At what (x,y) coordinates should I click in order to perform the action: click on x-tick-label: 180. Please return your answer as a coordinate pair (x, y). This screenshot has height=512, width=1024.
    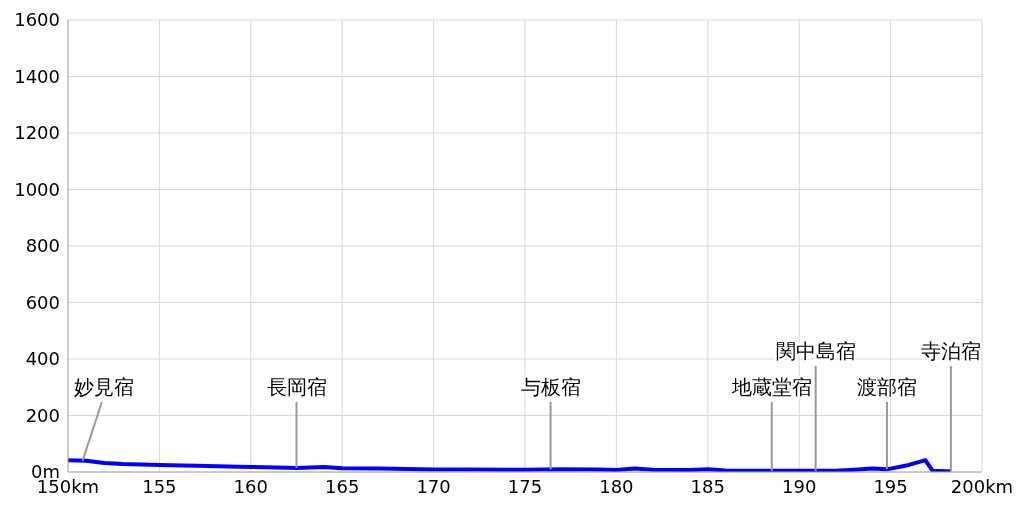
    Looking at the image, I should click on (616, 486).